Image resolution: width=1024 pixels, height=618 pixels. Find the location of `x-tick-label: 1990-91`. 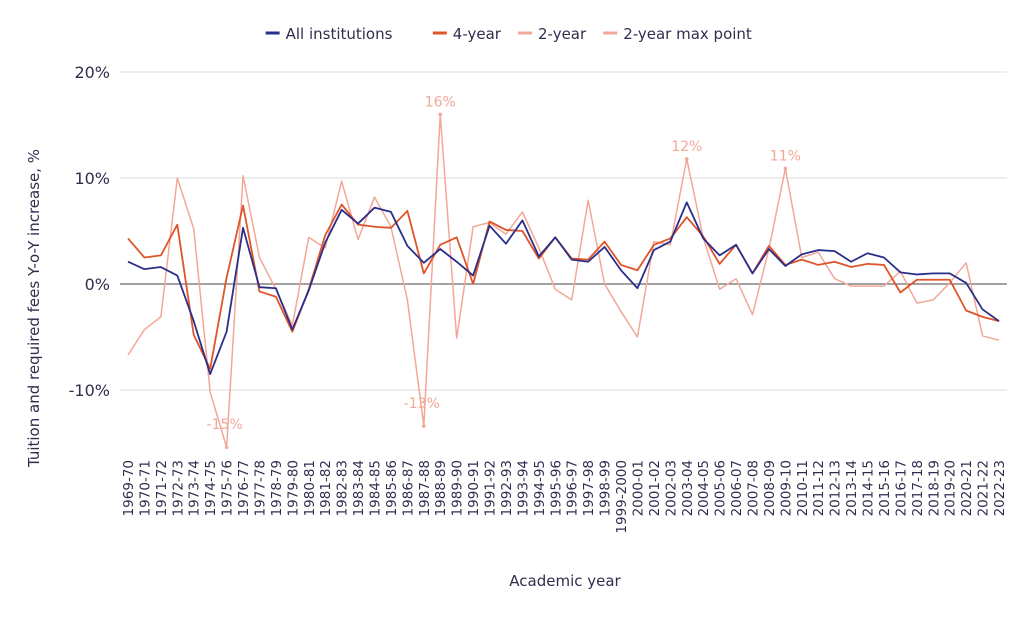

x-tick-label: 1990-91 is located at coordinates (474, 488).